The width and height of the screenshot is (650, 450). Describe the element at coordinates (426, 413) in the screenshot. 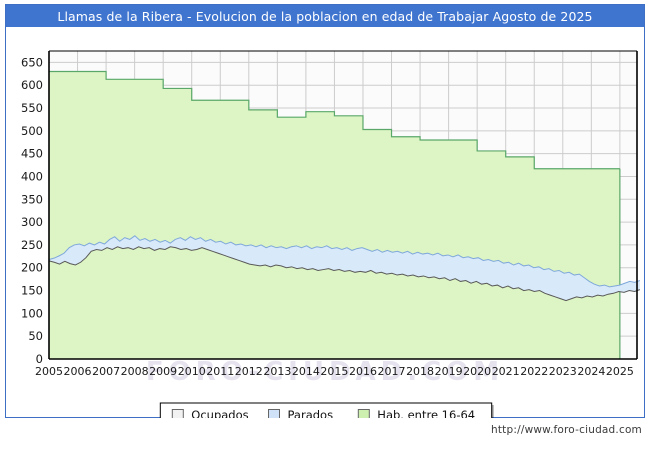

I see `legend-label: Hab. entre 16-64` at that location.